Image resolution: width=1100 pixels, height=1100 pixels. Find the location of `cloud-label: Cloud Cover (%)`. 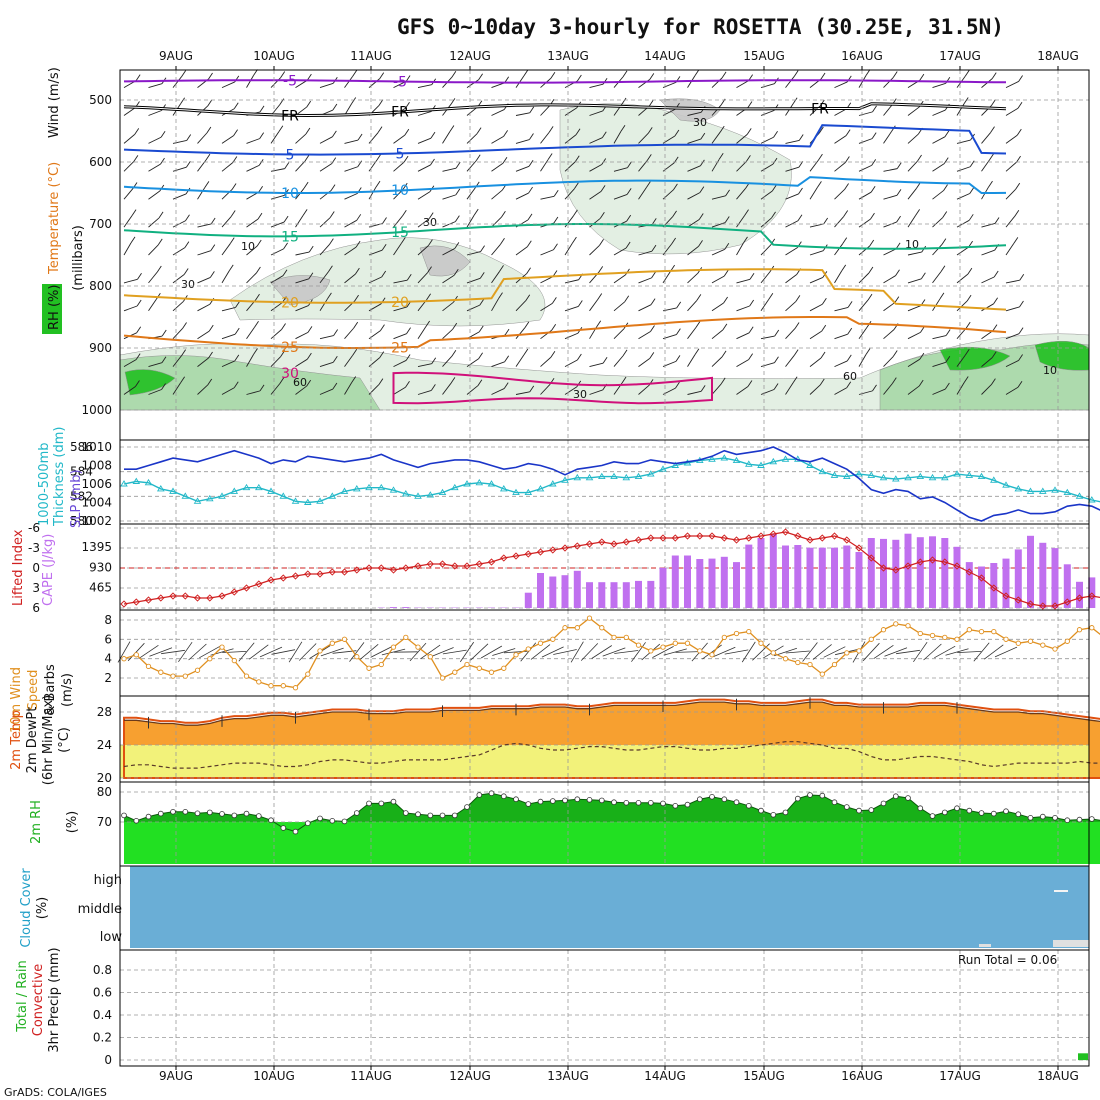

cloud-label: Cloud Cover (%) is located at coordinates (34, 908).